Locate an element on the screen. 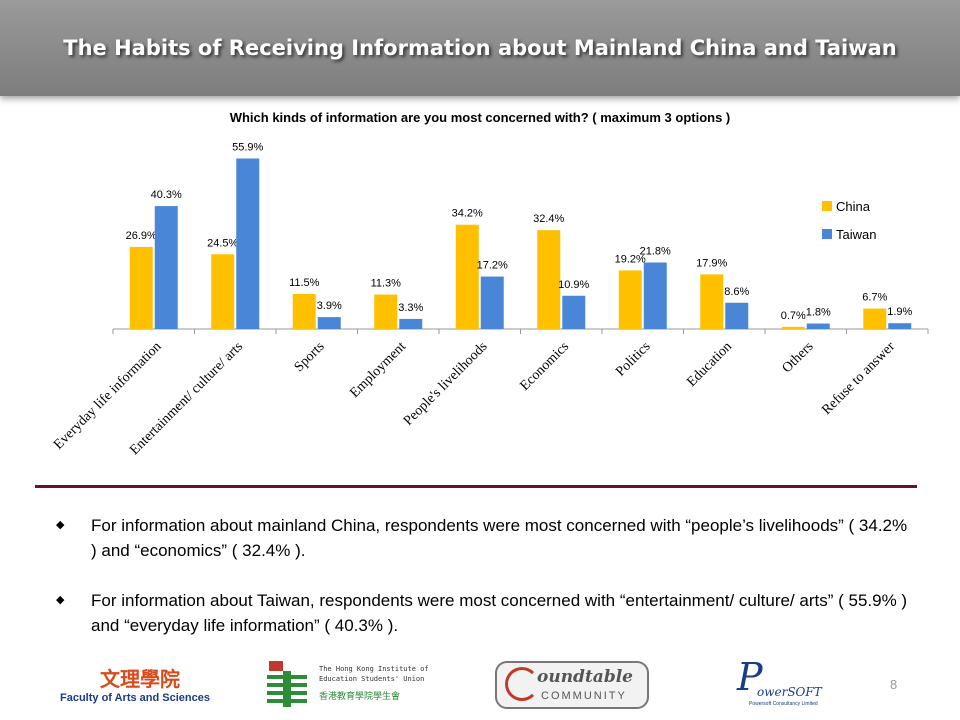  data-label: 3.9% is located at coordinates (329, 306).